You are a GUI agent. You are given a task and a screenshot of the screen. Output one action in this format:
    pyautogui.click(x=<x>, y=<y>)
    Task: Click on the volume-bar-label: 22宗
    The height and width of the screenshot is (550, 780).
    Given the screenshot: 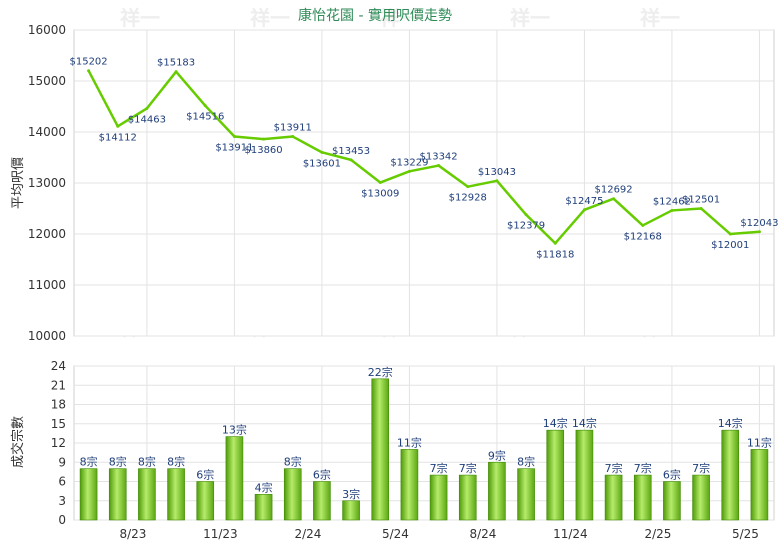 What is the action you would take?
    pyautogui.click(x=380, y=372)
    